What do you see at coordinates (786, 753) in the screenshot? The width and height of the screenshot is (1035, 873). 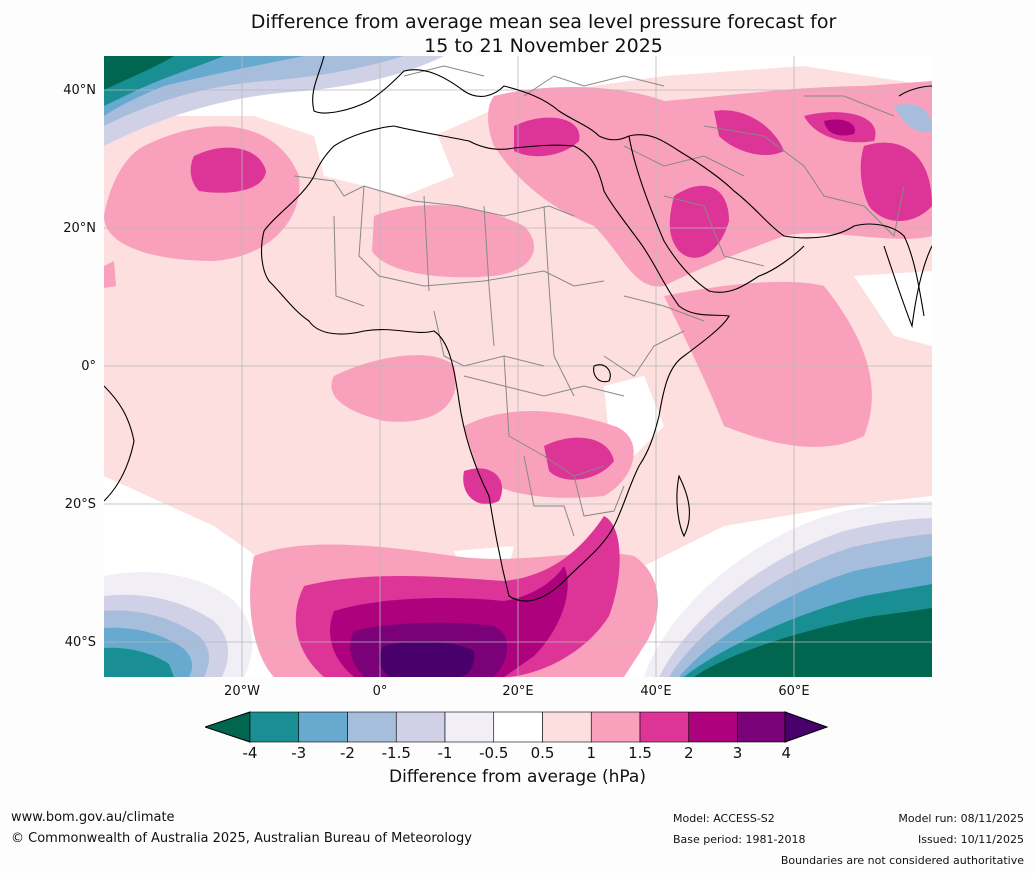 I see `colorbar-tick-label: 4` at bounding box center [786, 753].